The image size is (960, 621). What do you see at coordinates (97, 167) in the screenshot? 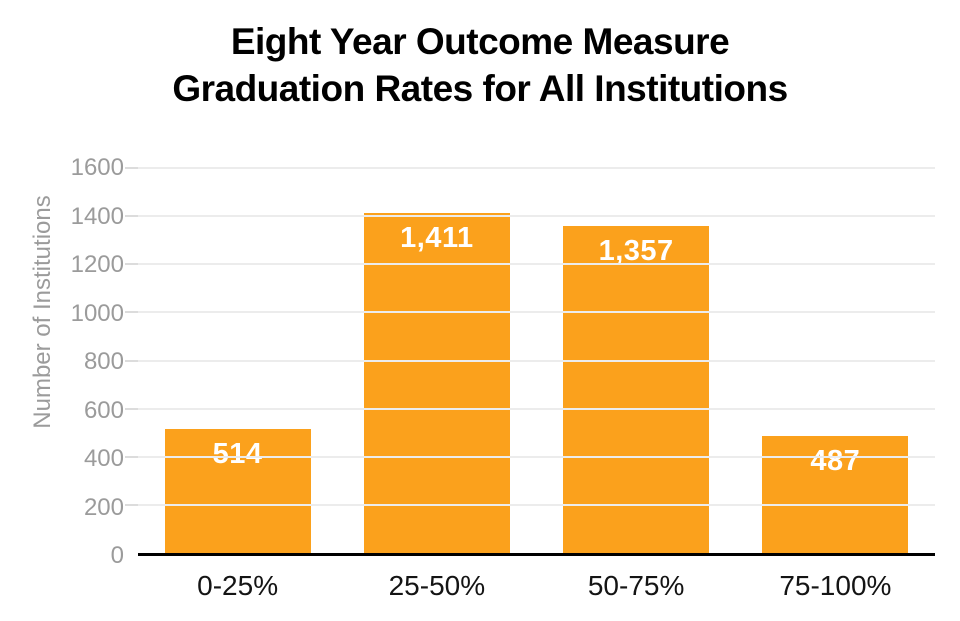
I see `y-tick-label: 1600` at bounding box center [97, 167].